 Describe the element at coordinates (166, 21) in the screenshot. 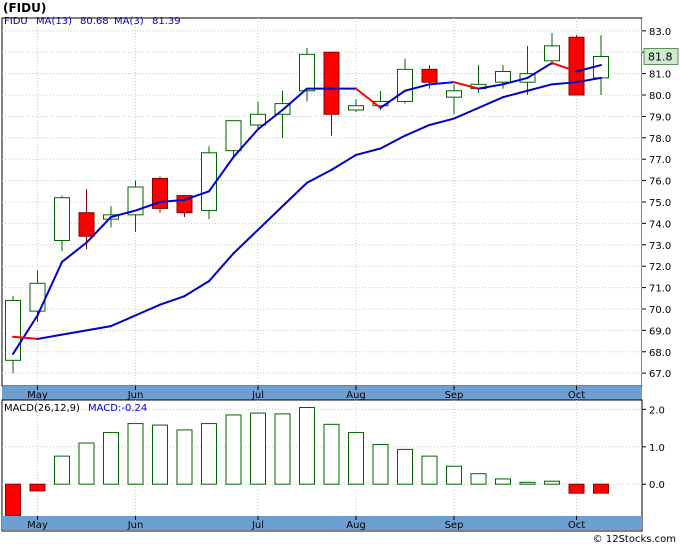

I see `legend-ma3-value: 81.39` at that location.